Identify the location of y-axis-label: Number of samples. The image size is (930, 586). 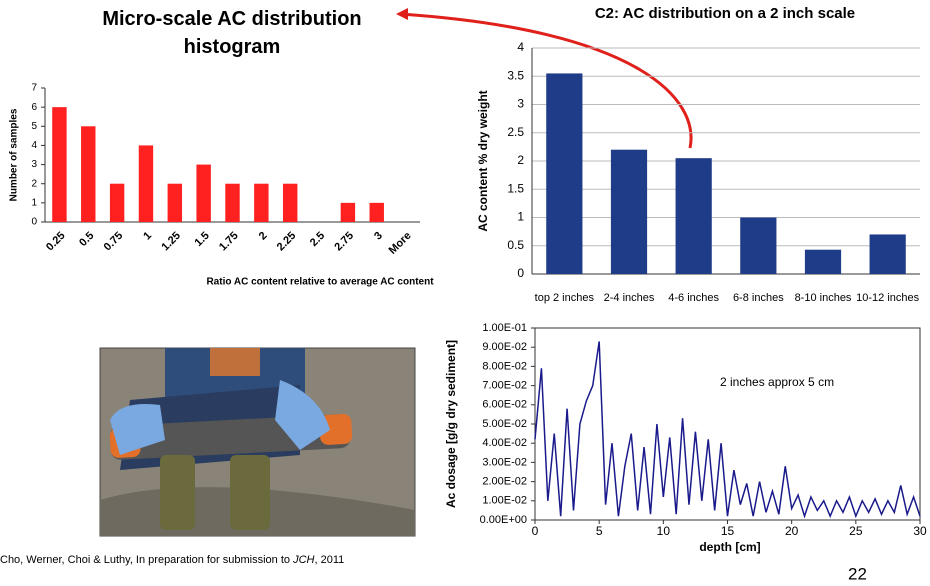
(14, 154).